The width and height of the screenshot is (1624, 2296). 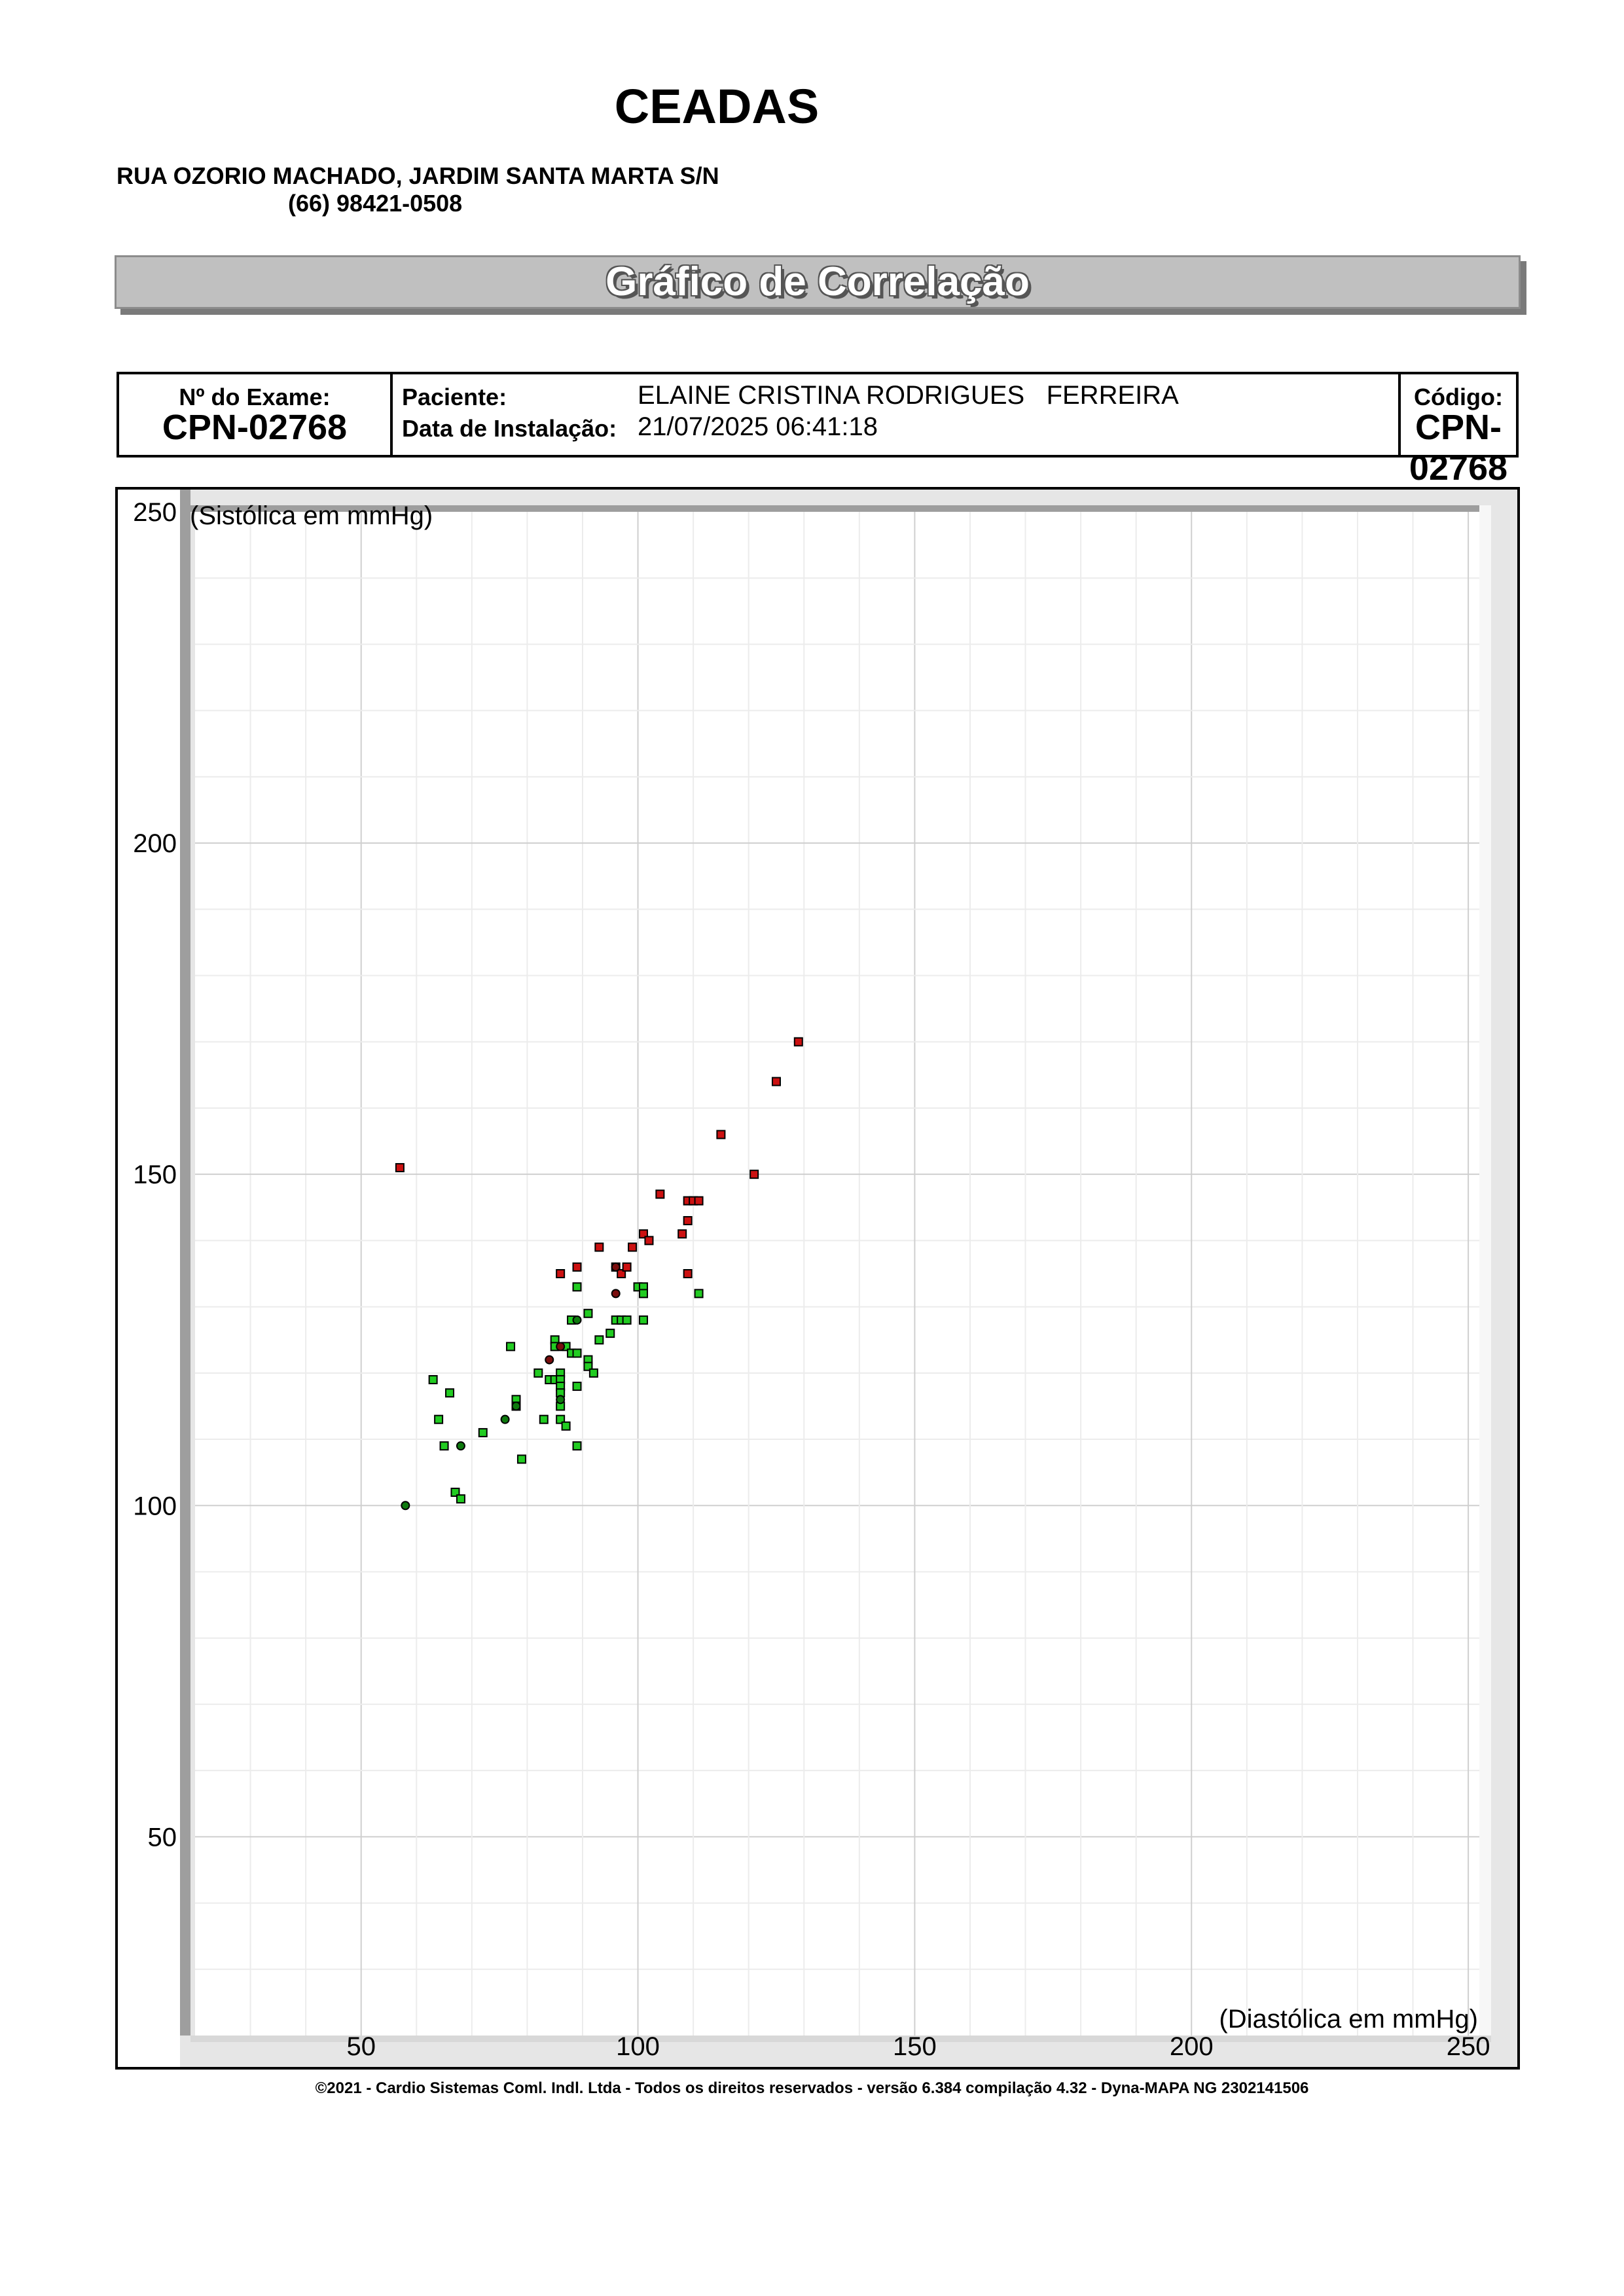 I want to click on plot-left-bevel, so click(x=185, y=1263).